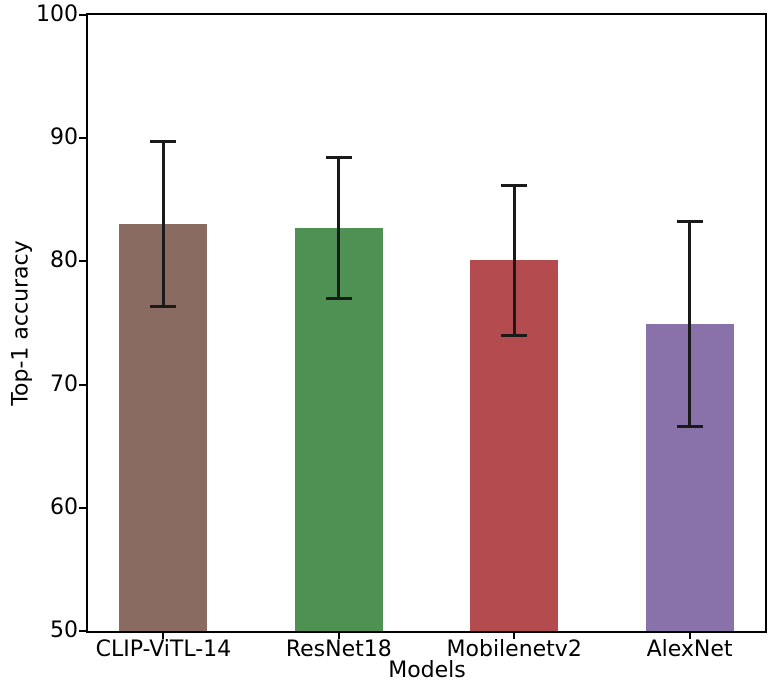 The width and height of the screenshot is (775, 693). What do you see at coordinates (427, 670) in the screenshot?
I see `x-axis-label: Models` at bounding box center [427, 670].